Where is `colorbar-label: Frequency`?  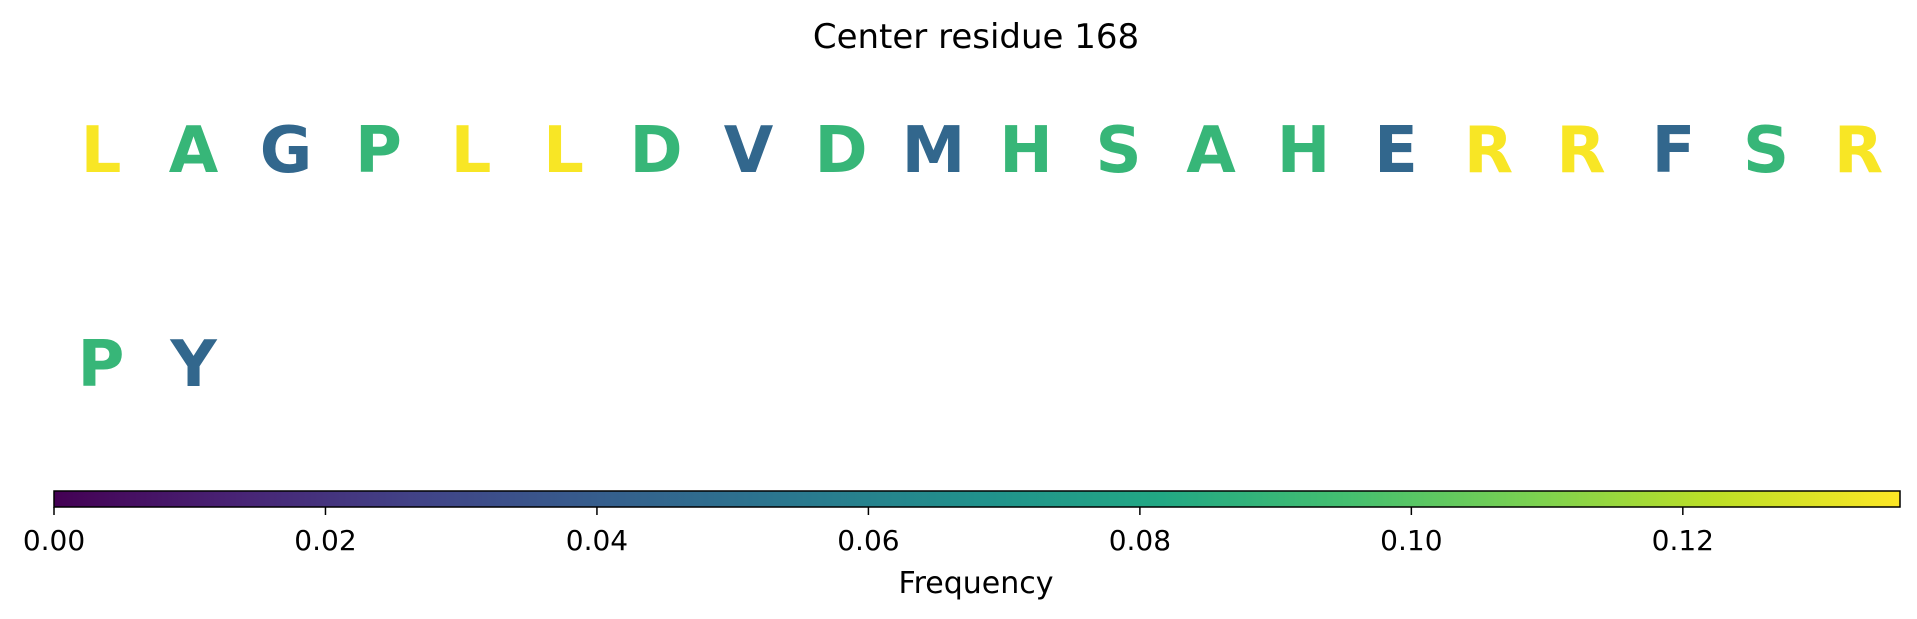
colorbar-label: Frequency is located at coordinates (976, 583).